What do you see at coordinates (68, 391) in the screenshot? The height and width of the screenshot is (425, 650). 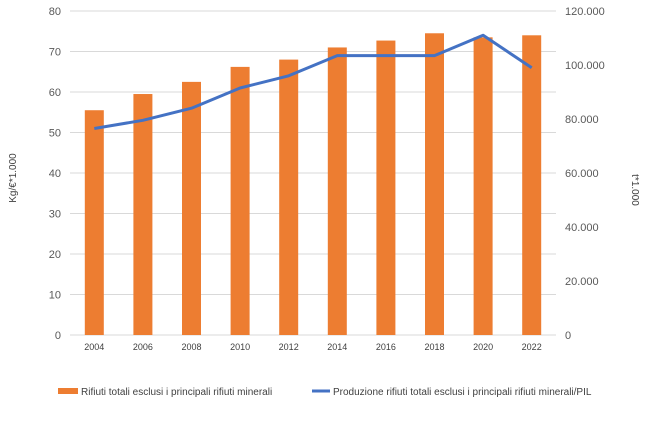 I see `legend-swatch-bars` at bounding box center [68, 391].